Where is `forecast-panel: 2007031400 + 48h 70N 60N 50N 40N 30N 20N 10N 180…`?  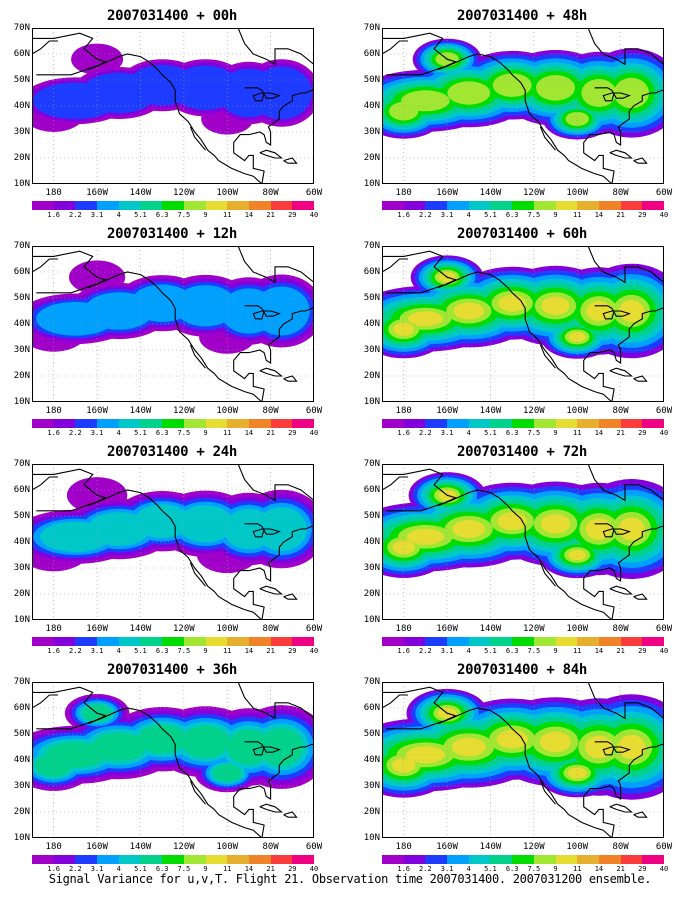 forecast-panel: 2007031400 + 48h 70N 60N 50N 40N 30N 20N 10N 180… is located at coordinates (511, 117).